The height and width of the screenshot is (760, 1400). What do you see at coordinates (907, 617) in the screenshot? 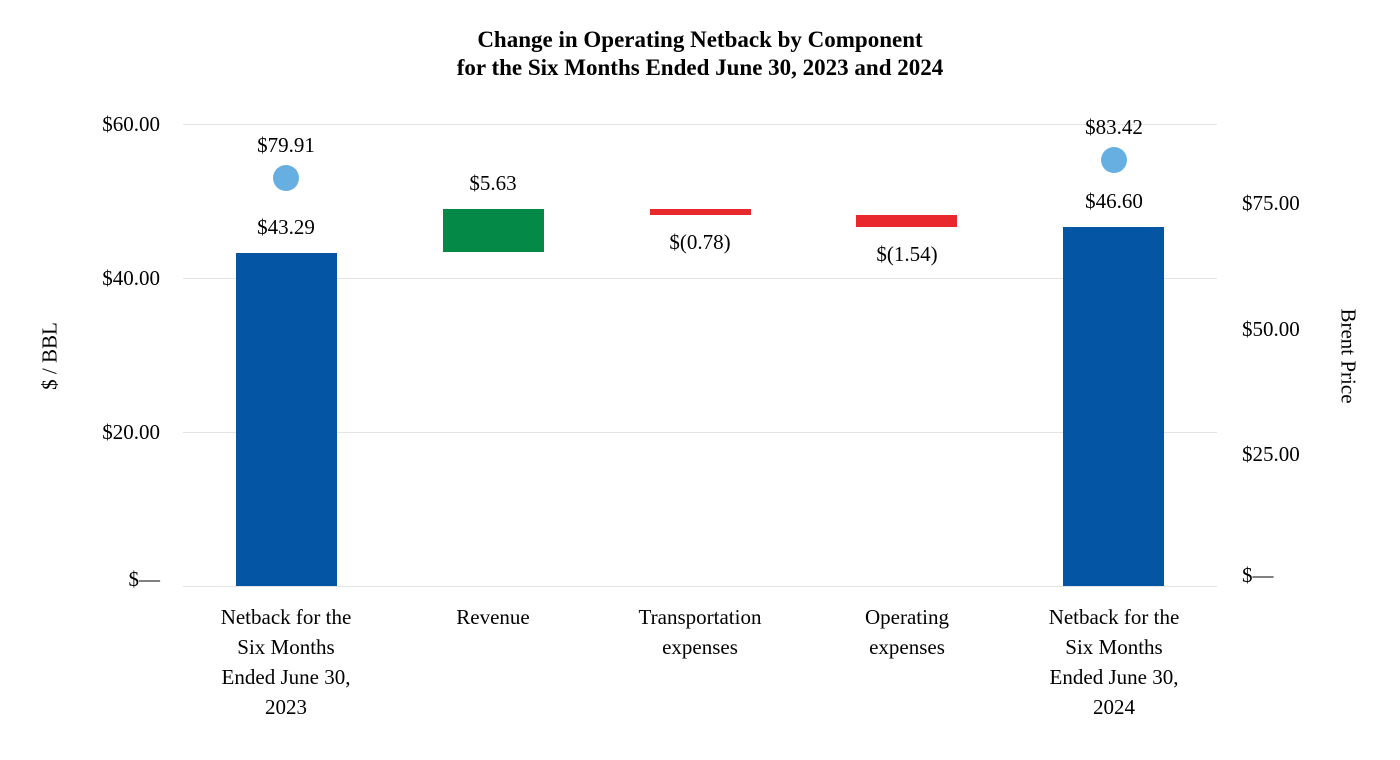
I see `category-label-line: Operating` at bounding box center [907, 617].